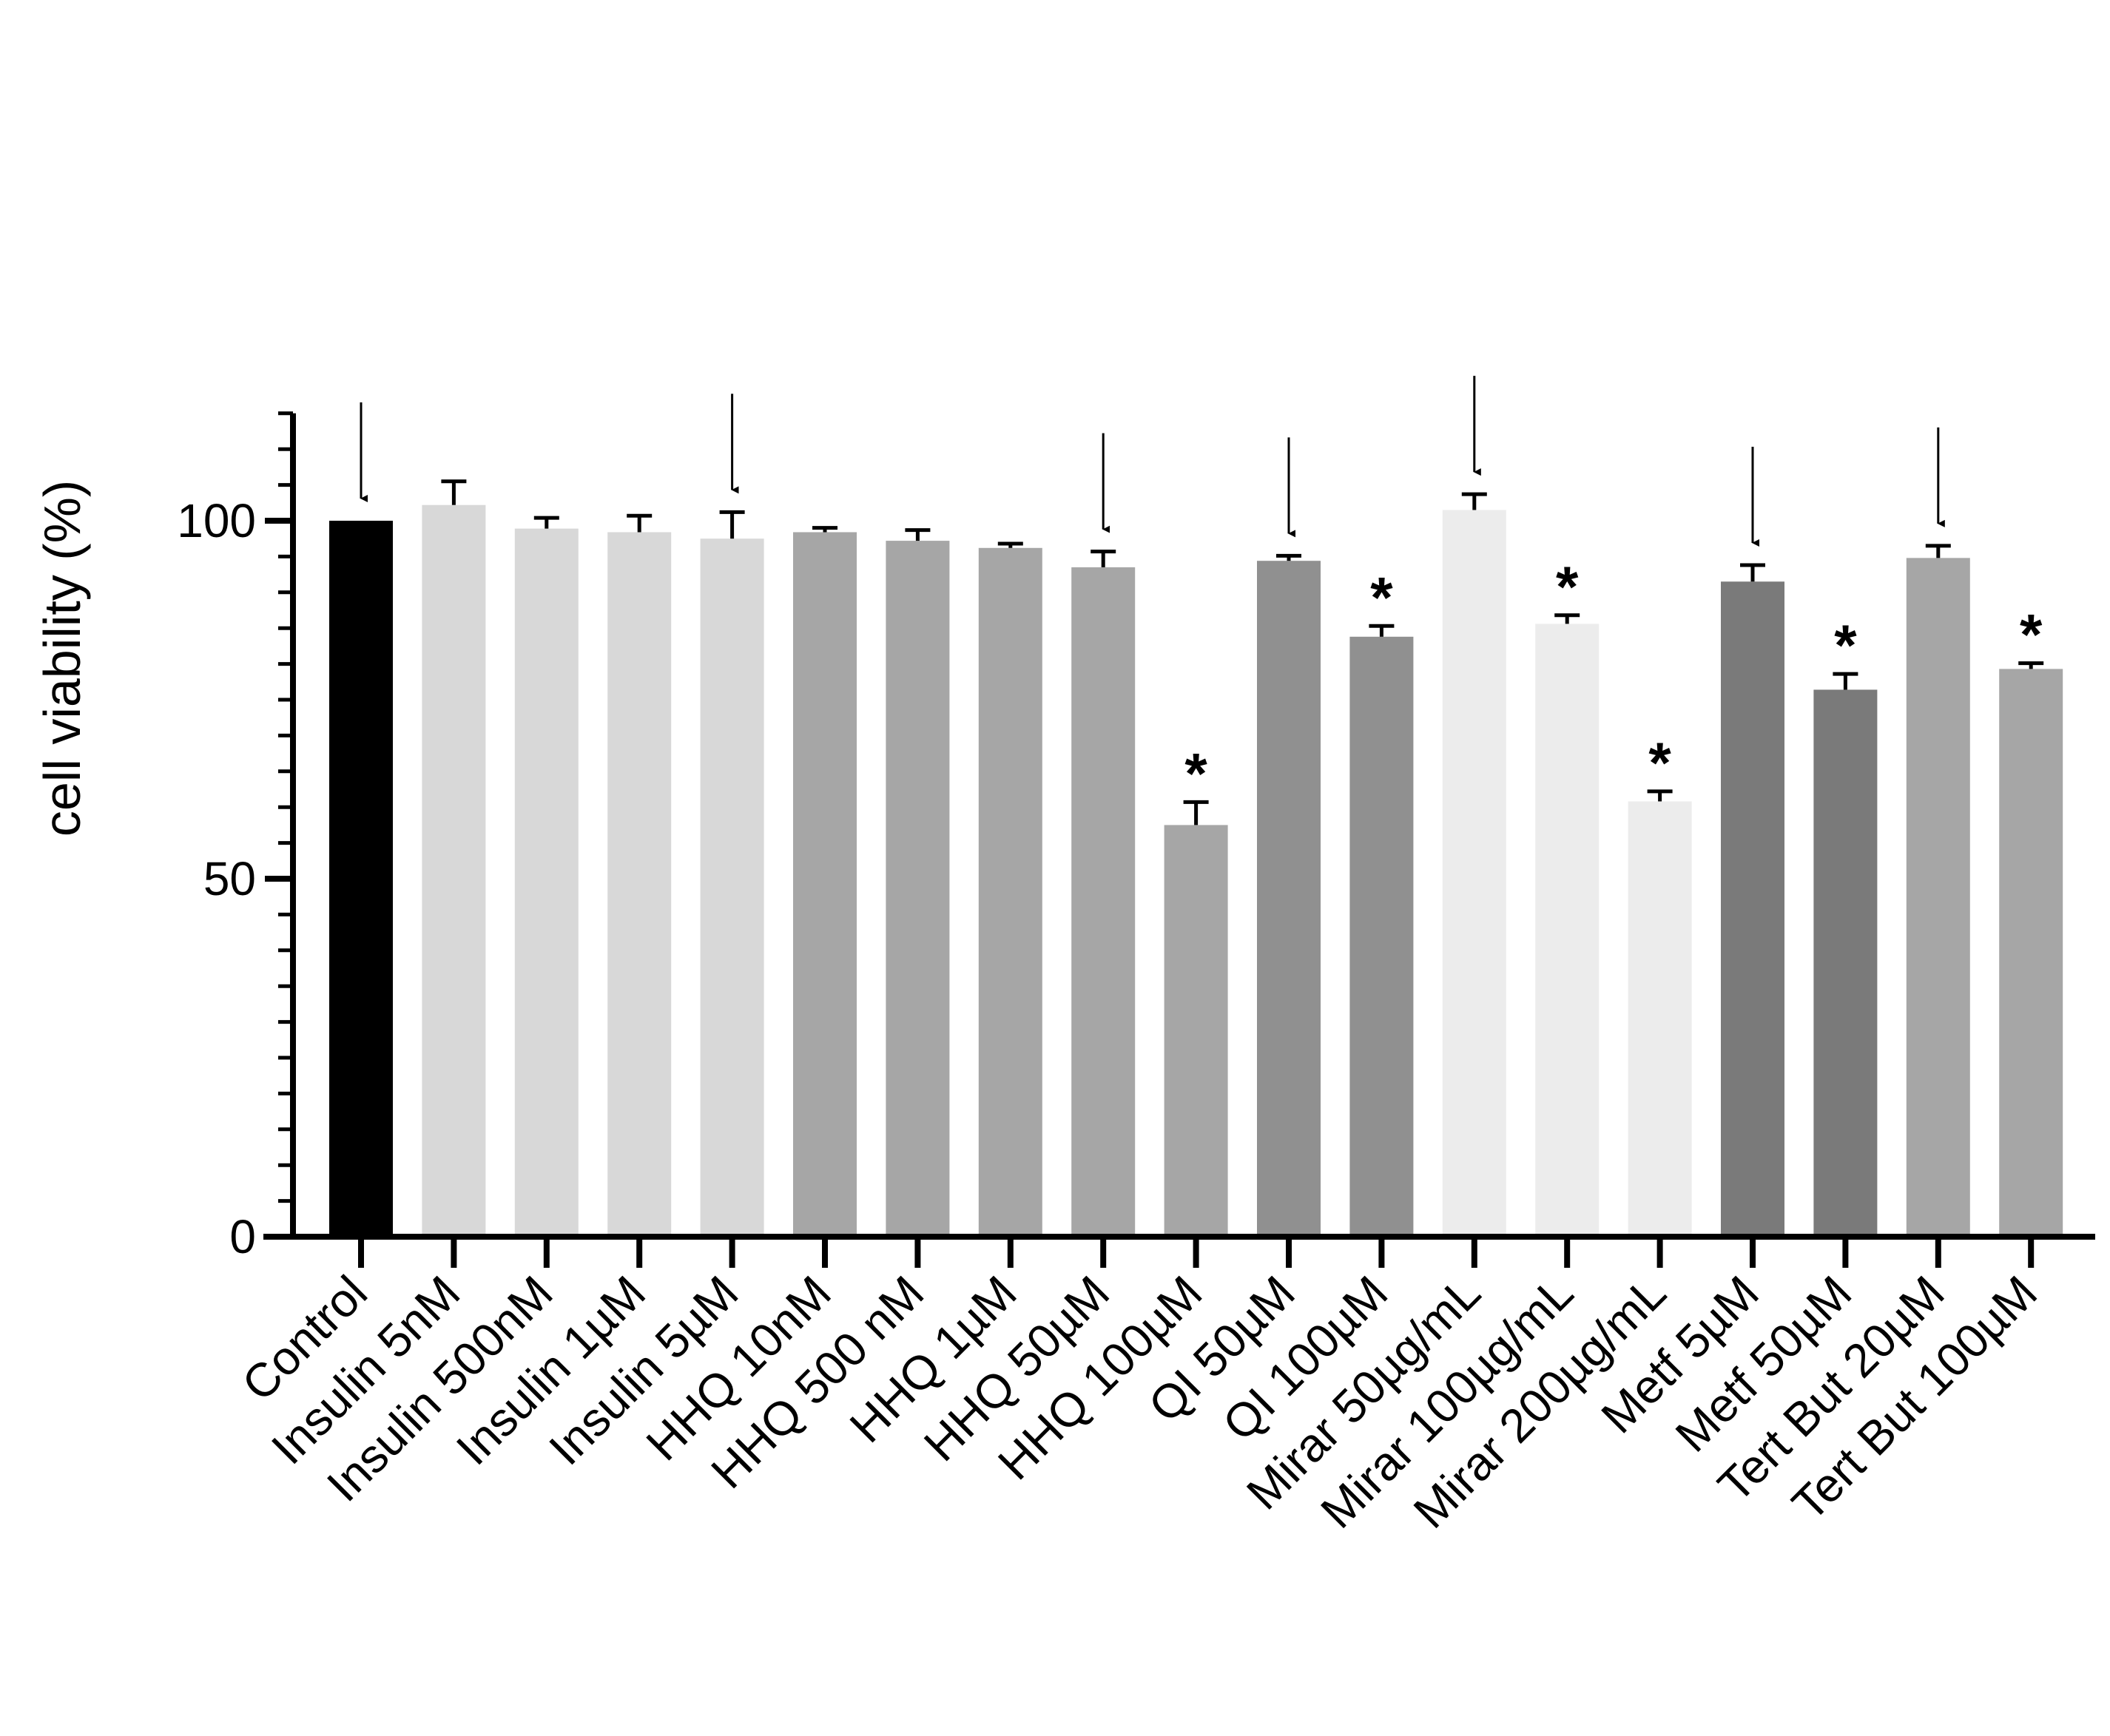 The height and width of the screenshot is (1736, 2110). Describe the element at coordinates (216, 520) in the screenshot. I see `y-tick-label: 100` at that location.